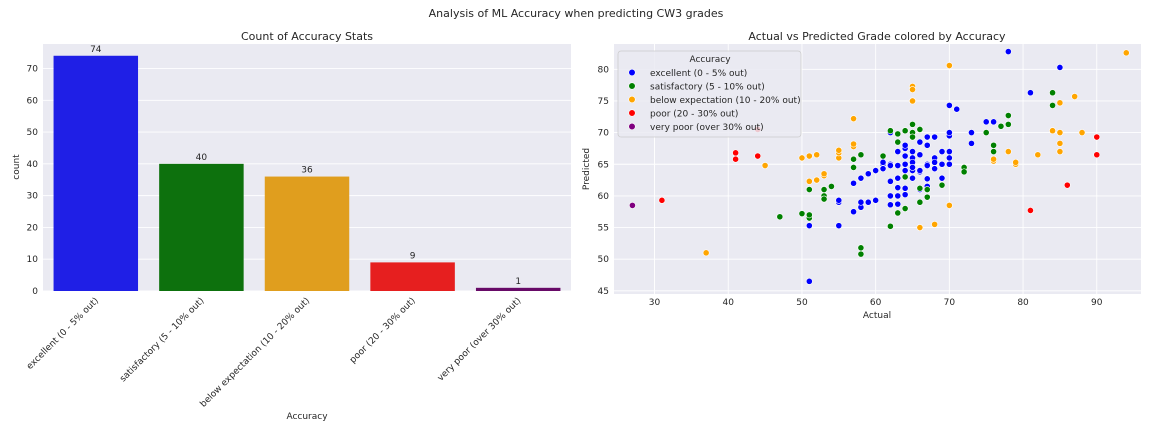 This screenshot has width=1152, height=432. Describe the element at coordinates (201, 227) in the screenshot. I see `bar-satisfactory-5-10-out` at that location.